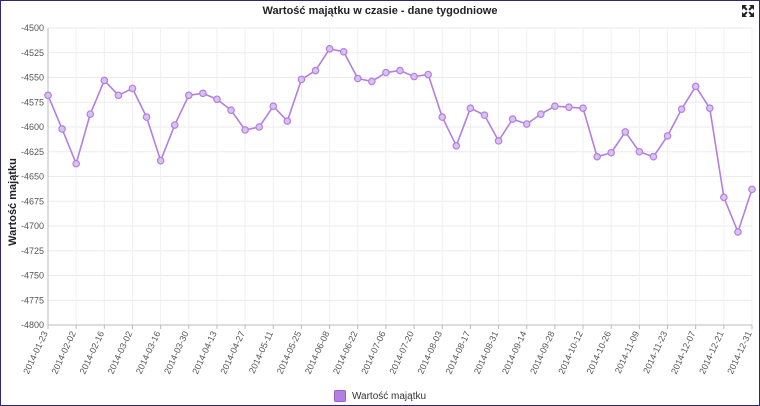  Describe the element at coordinates (92, 353) in the screenshot. I see `x-tick-label: 2014-02-16` at that location.